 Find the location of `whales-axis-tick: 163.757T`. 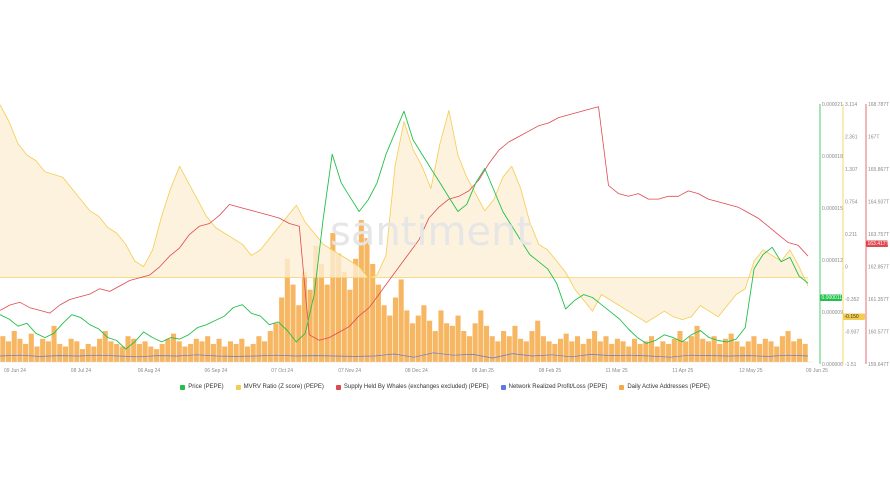

whales-axis-tick: 163.757T is located at coordinates (878, 235).